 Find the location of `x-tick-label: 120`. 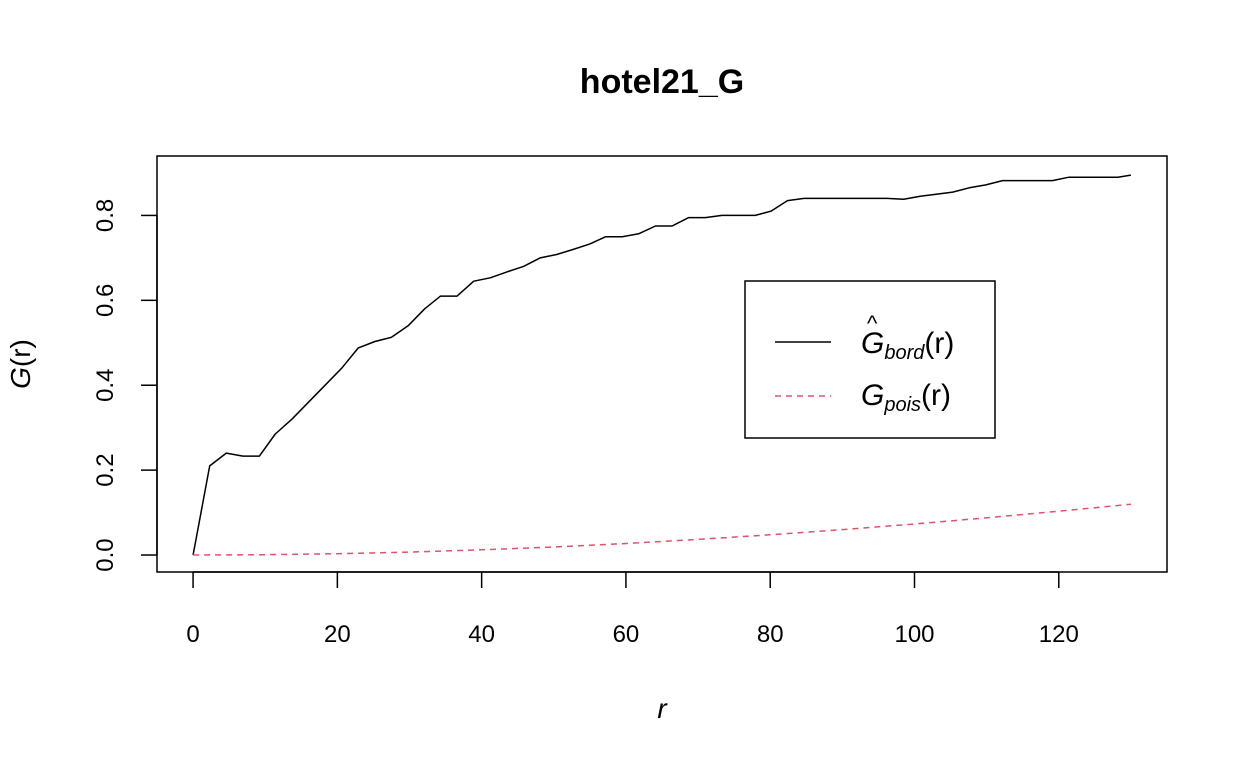

x-tick-label: 120 is located at coordinates (1059, 634).